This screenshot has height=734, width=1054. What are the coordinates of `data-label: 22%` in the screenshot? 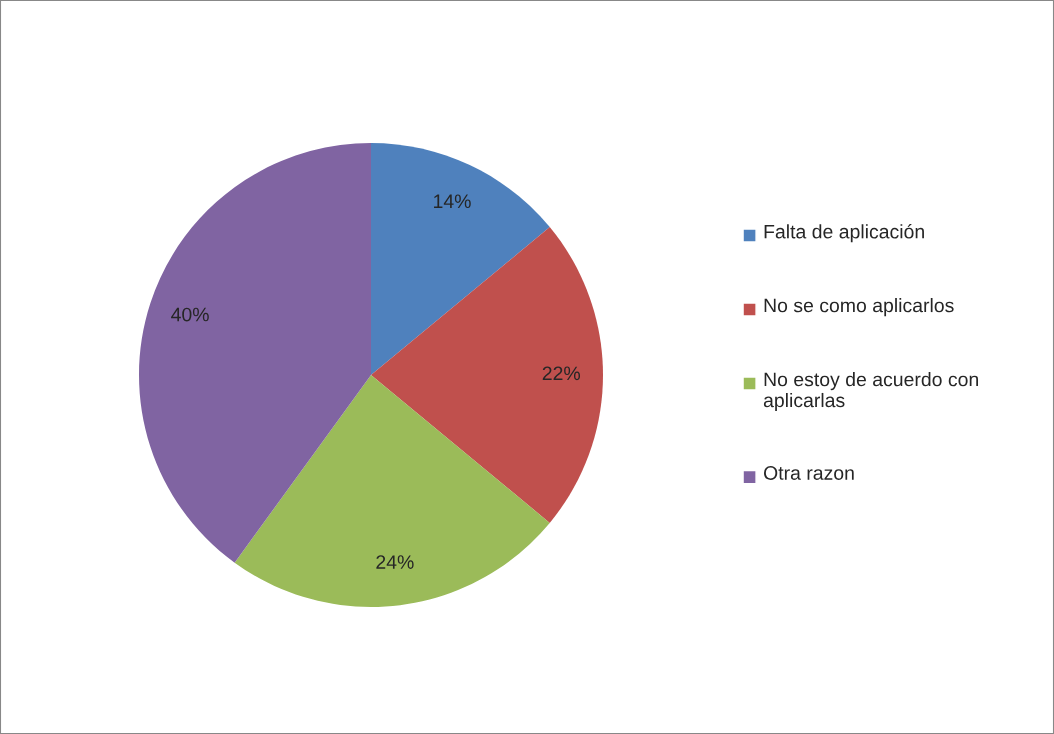 It's located at (561, 373).